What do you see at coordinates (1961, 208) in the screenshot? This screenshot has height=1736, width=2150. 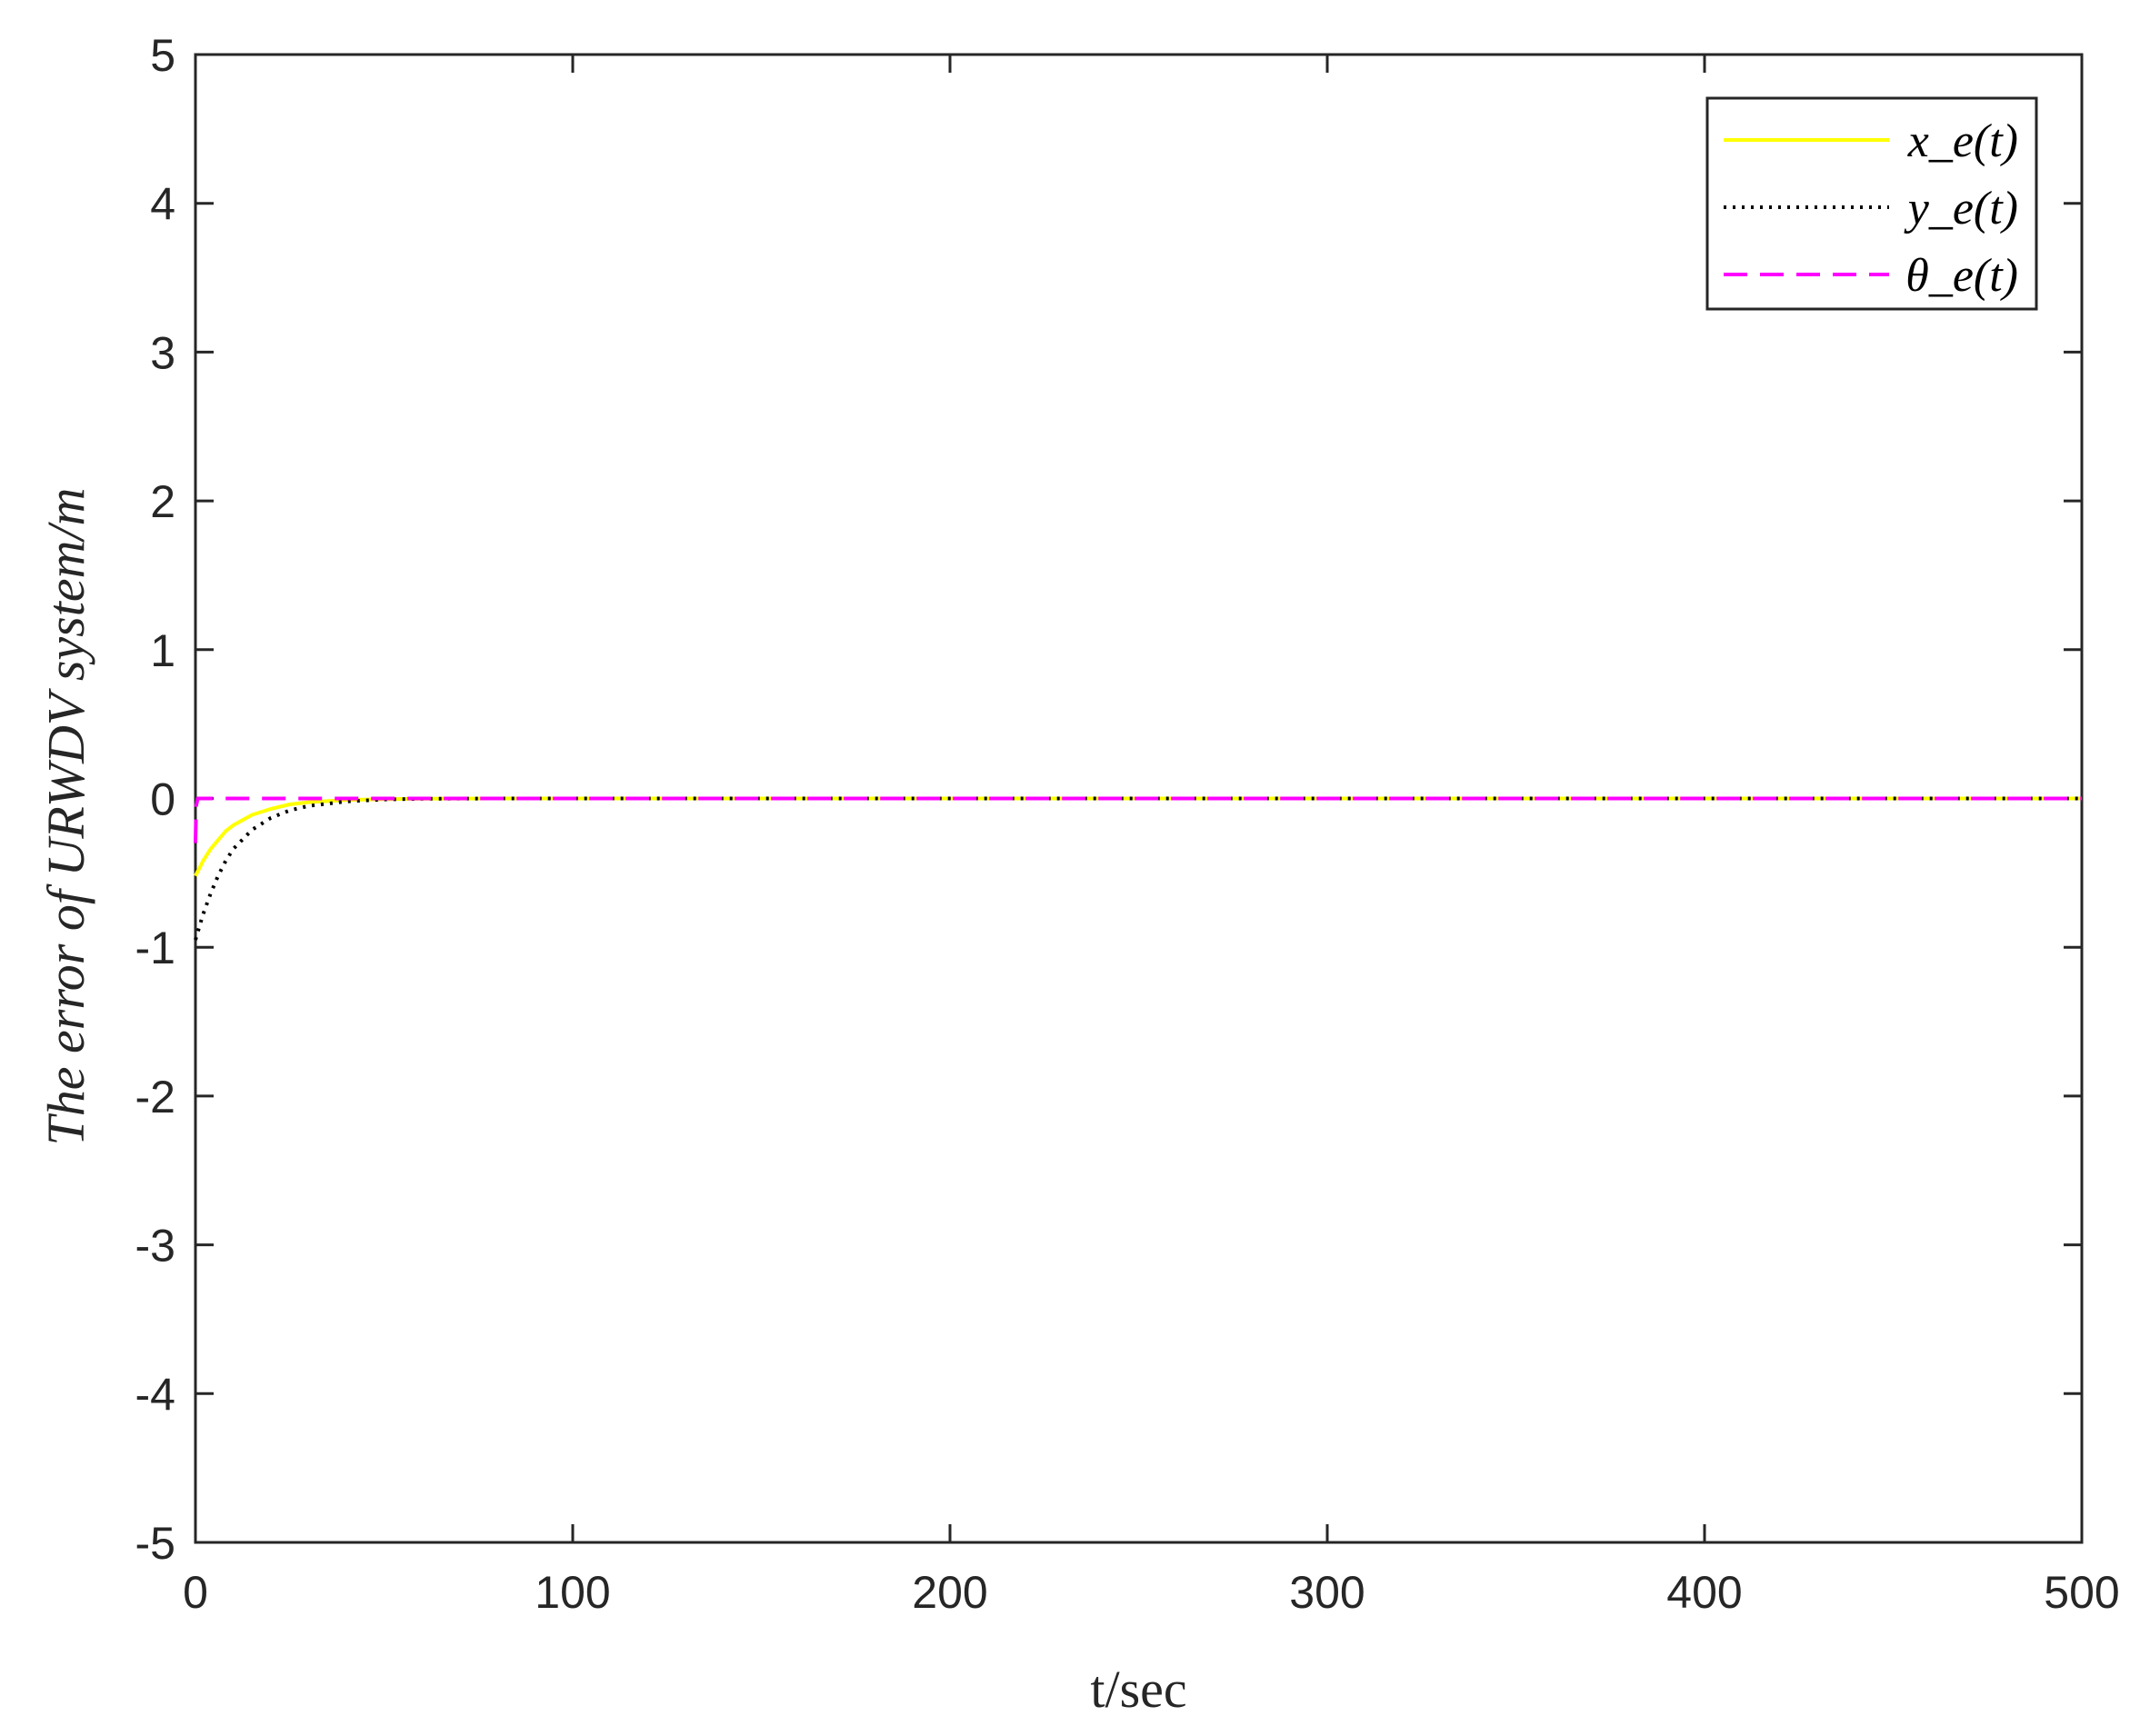 I see `legend-label-1: y_e(t)` at bounding box center [1961, 208].